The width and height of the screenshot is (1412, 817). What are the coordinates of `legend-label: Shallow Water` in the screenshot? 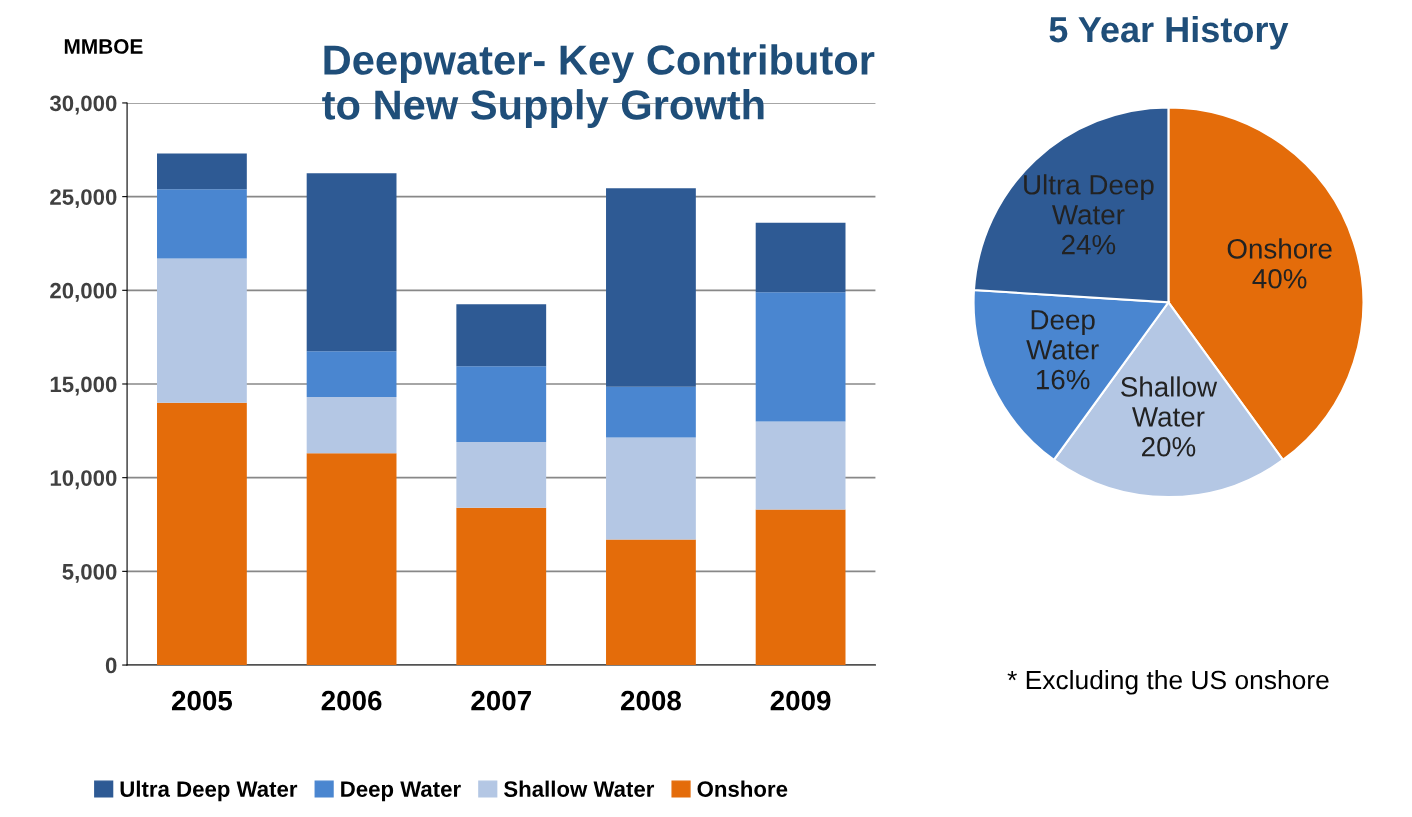 It's located at (579, 788).